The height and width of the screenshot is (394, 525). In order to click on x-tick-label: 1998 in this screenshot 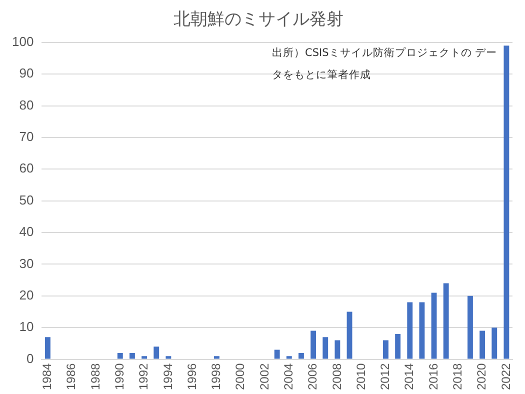, I will do `click(216, 376)`.